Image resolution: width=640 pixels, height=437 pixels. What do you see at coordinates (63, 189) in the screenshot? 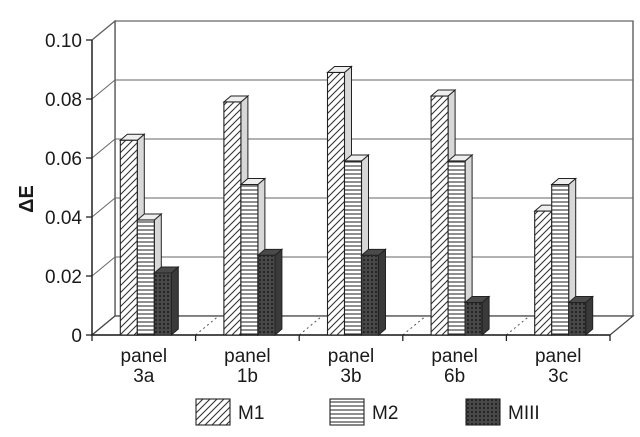
I see `y-tick-labels: 0 0.02 0.04 0.06 0.08 0.10` at bounding box center [63, 189].